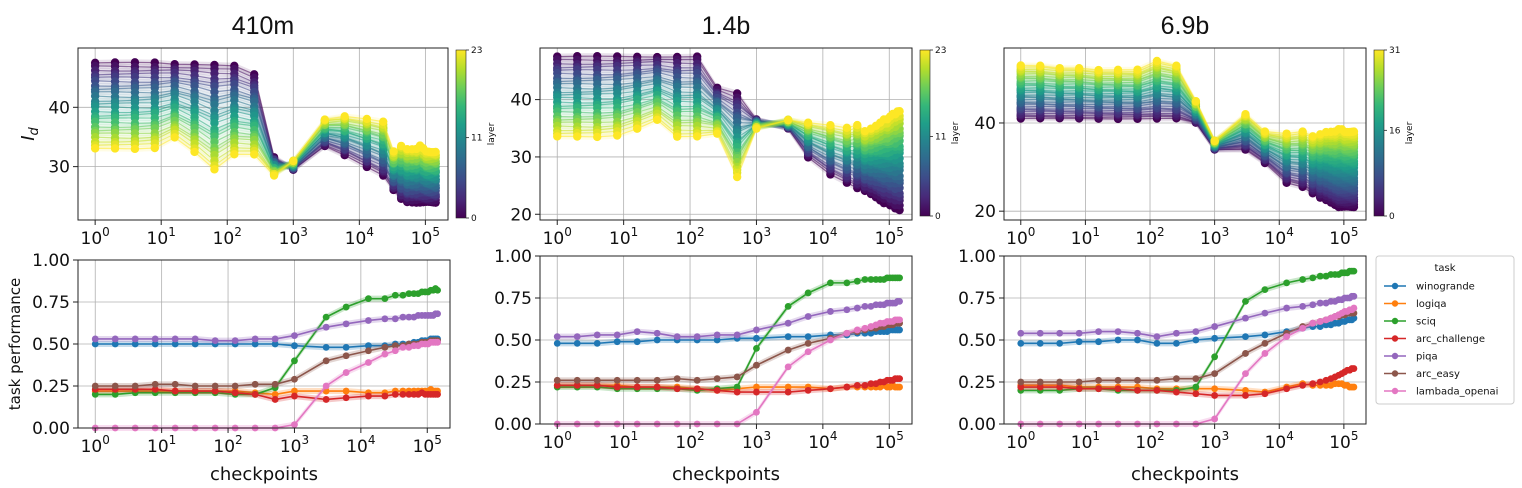 This screenshot has width=1522, height=488. What do you see at coordinates (689, 441) in the screenshot?
I see `x-tick-label: 10²` at bounding box center [689, 441].